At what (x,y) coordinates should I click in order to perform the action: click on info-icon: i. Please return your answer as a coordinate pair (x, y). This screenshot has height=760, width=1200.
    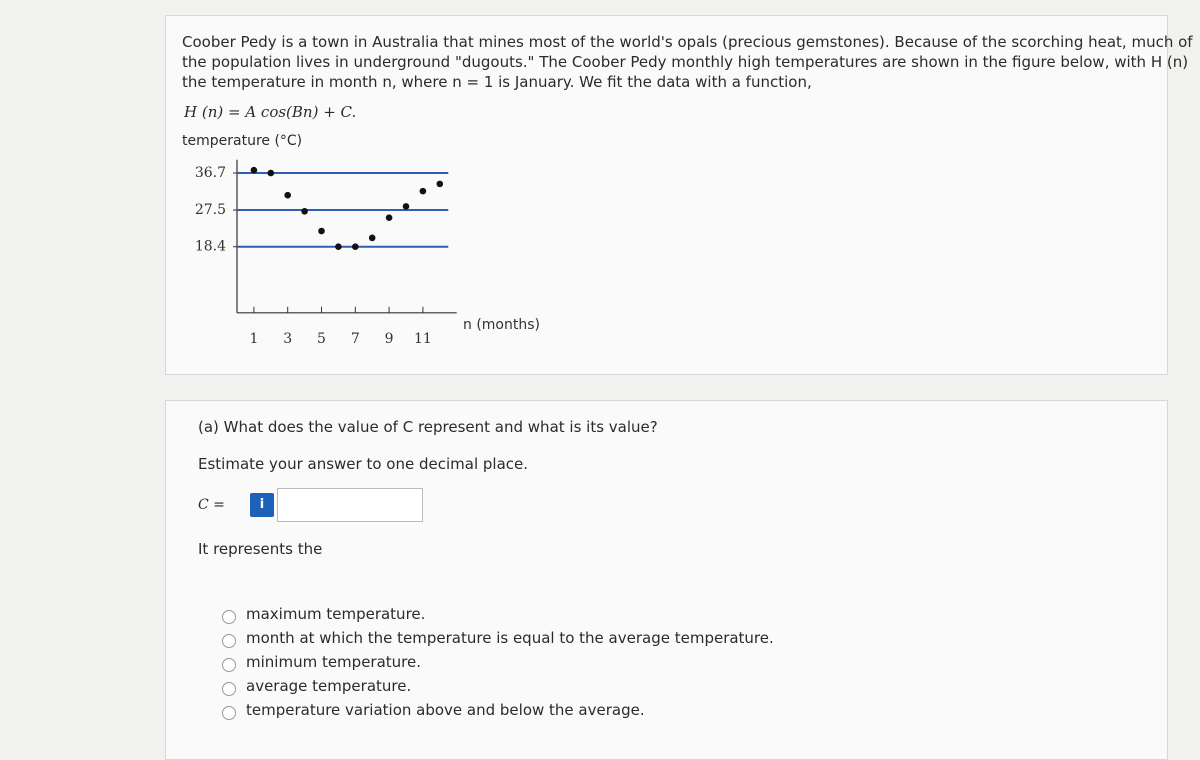
    Looking at the image, I should click on (262, 505).